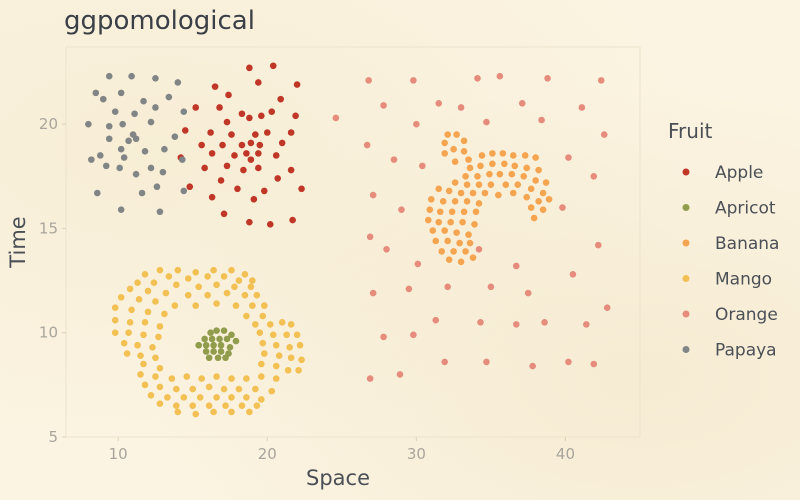 Image resolution: width=800 pixels, height=500 pixels. Describe the element at coordinates (745, 209) in the screenshot. I see `legend-label-apricot: Apricot` at that location.